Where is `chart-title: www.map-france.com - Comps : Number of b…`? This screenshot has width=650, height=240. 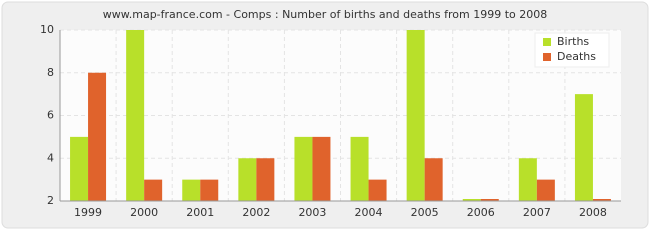 chart-title: www.map-france.com - Comps : Number of b… is located at coordinates (325, 14).